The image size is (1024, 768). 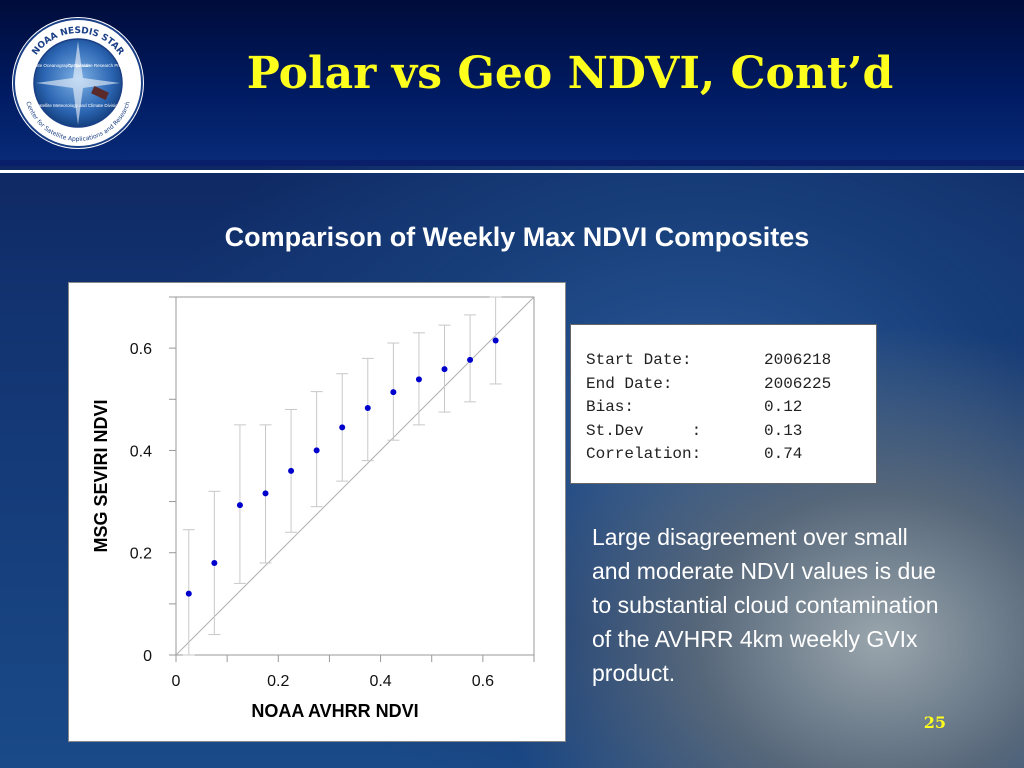 What do you see at coordinates (798, 360) in the screenshot?
I see `stats-value: 2006218` at bounding box center [798, 360].